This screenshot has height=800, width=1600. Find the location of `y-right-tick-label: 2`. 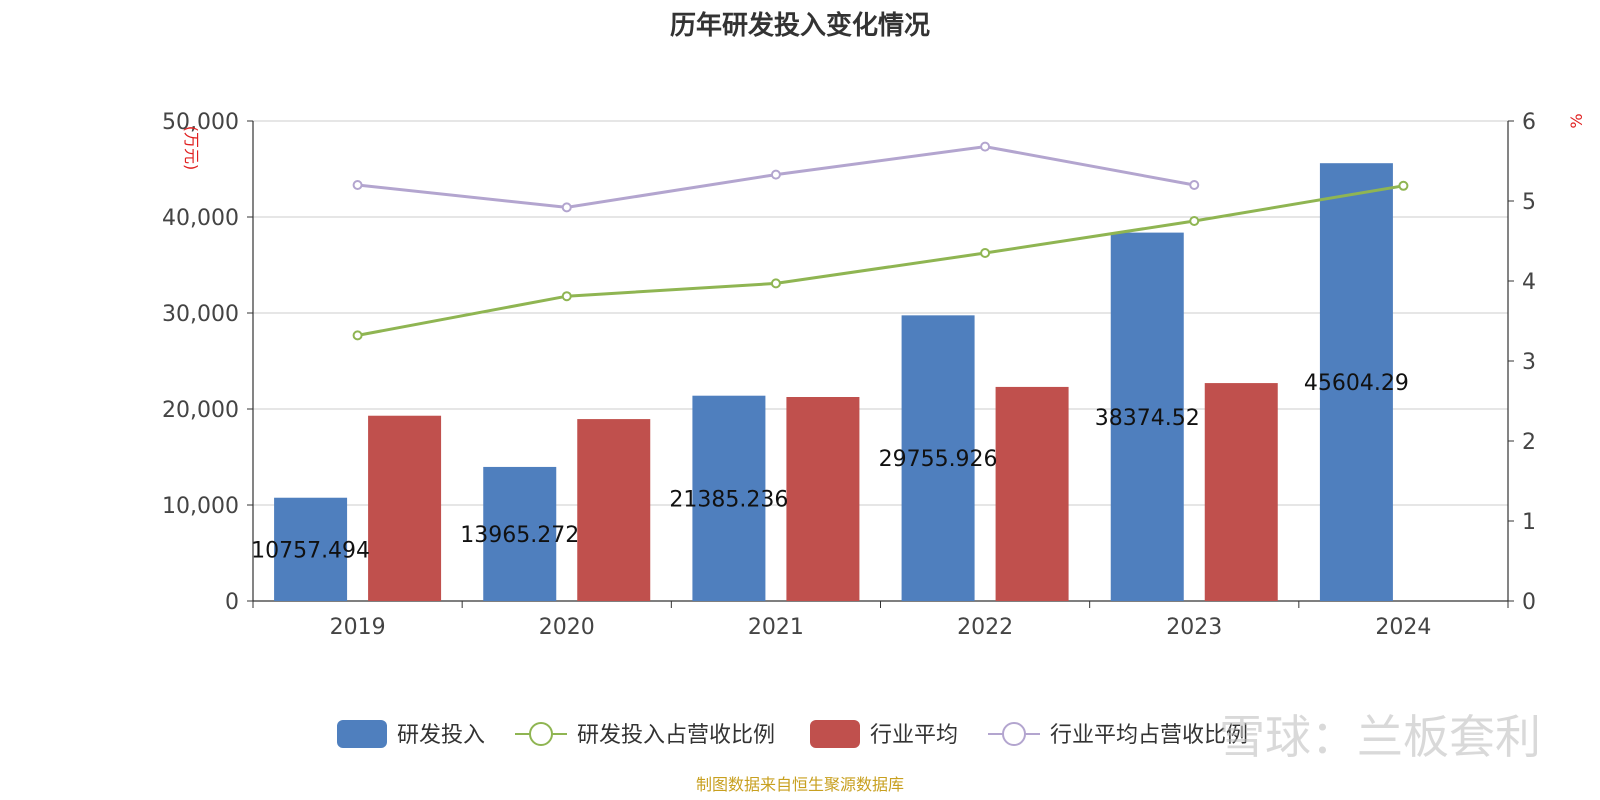

y-right-tick-label: 2 is located at coordinates (1529, 442).